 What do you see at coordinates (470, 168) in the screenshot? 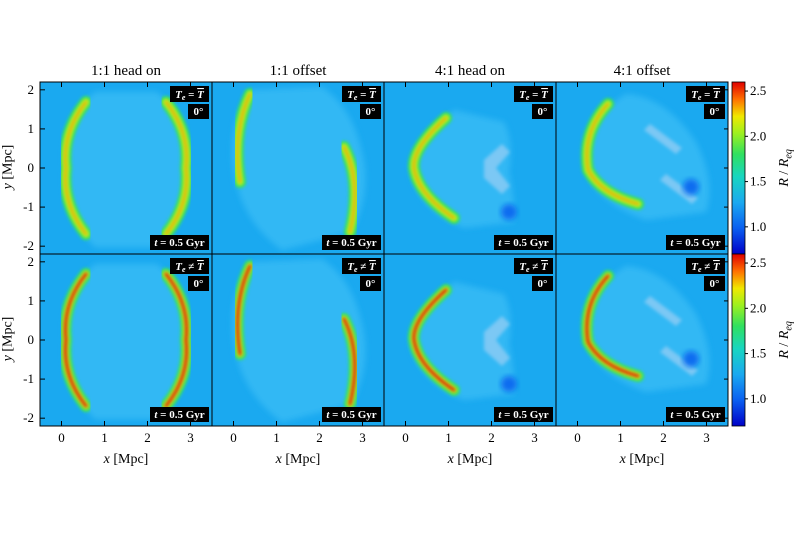
I see `panel-r0-c2: Te = T 0° t = 0.5 Gyr` at bounding box center [470, 168].